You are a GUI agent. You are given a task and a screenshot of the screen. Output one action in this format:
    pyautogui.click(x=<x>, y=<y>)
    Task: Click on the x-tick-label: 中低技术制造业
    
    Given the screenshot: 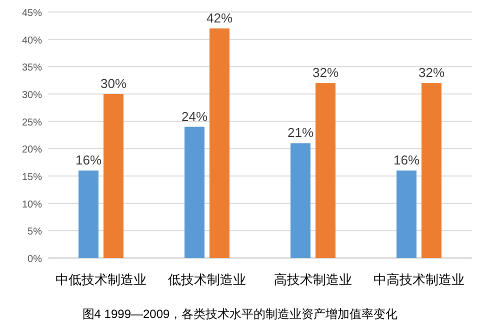 What is the action you would take?
    pyautogui.click(x=101, y=279)
    